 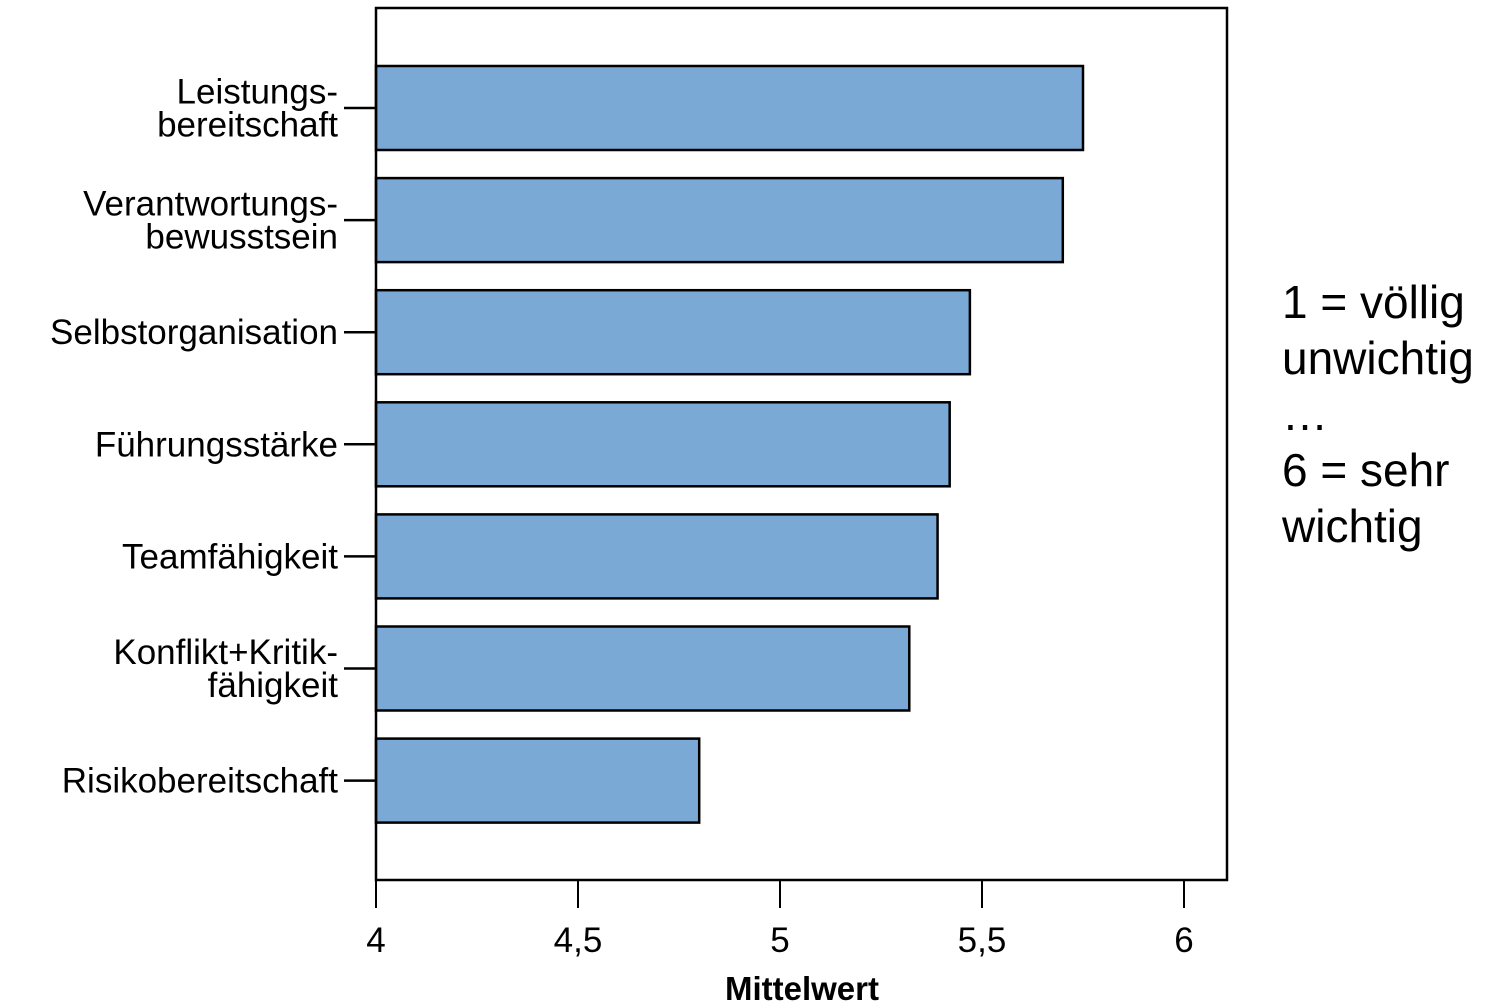 What do you see at coordinates (1183, 940) in the screenshot?
I see `x-tick-label: 6` at bounding box center [1183, 940].